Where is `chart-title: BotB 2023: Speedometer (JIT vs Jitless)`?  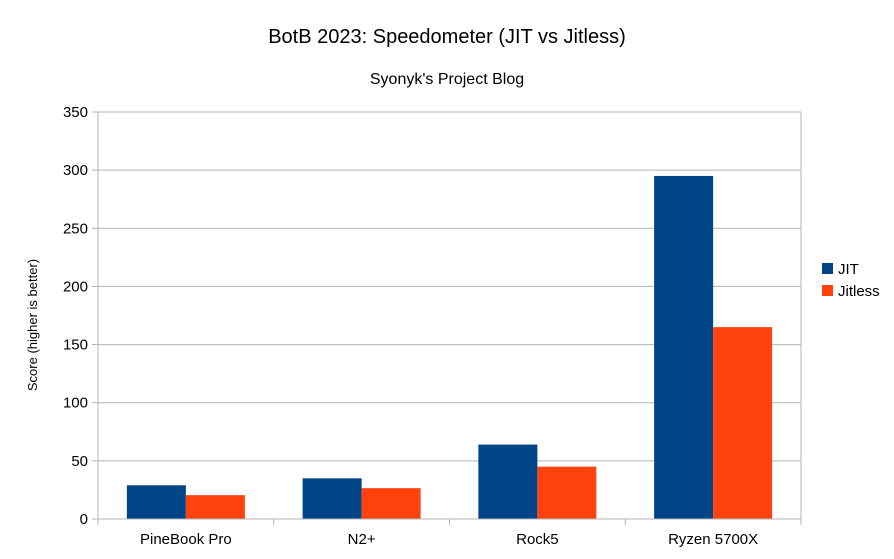 chart-title: BotB 2023: Speedometer (JIT vs Jitless) is located at coordinates (447, 37).